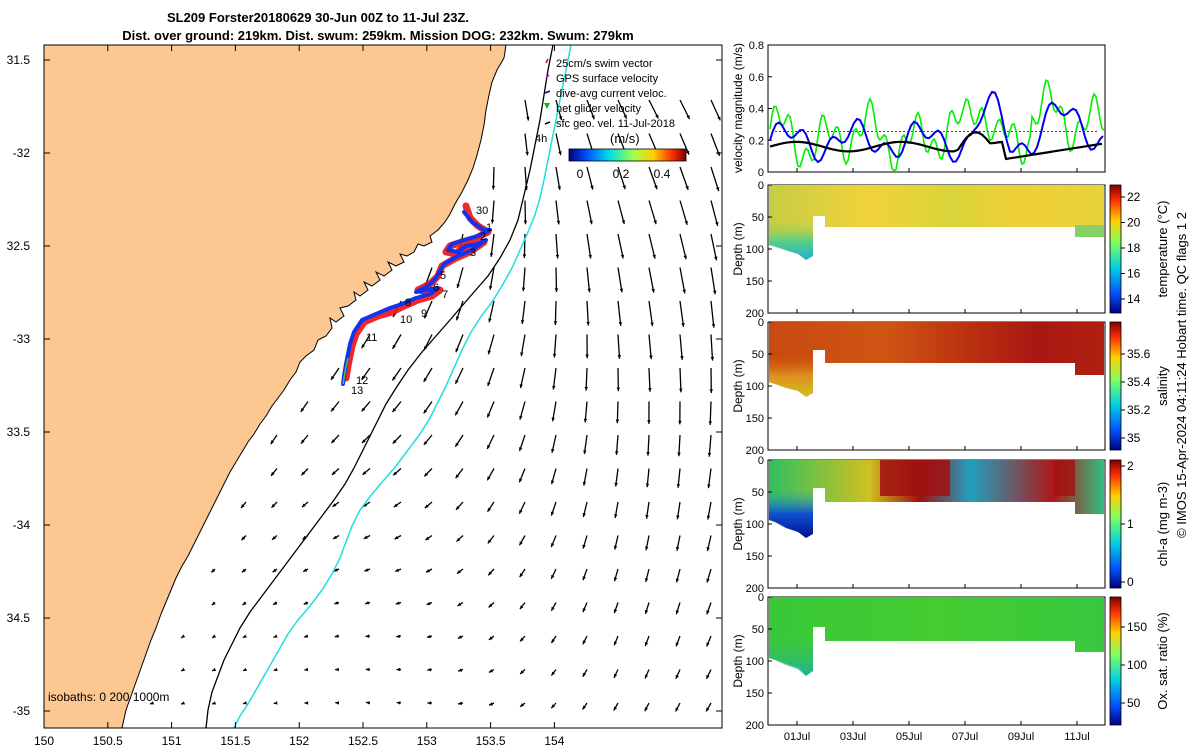  I want to click on cbar-tick-label: 1, so click(1130, 524).